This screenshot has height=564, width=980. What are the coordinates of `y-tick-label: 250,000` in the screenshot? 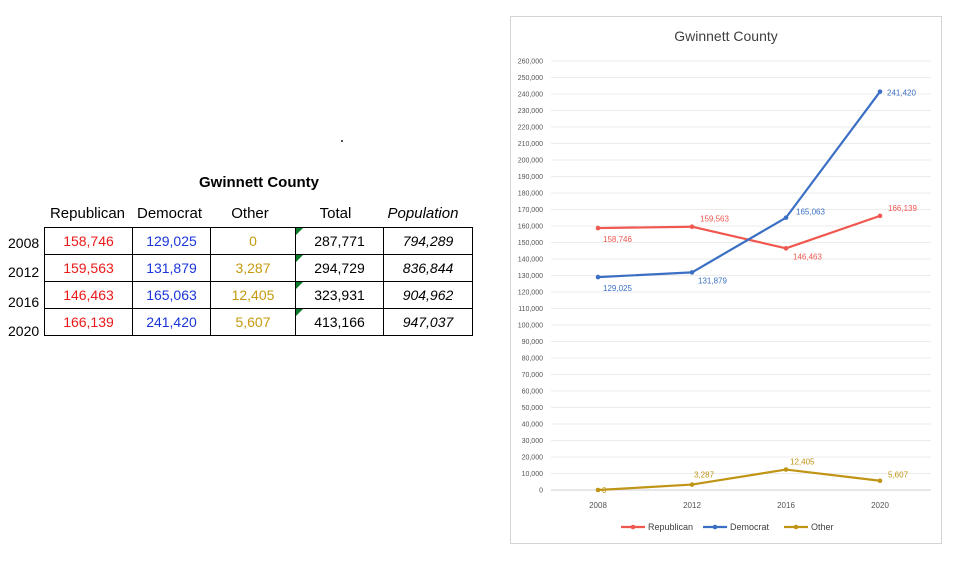 It's located at (530, 78).